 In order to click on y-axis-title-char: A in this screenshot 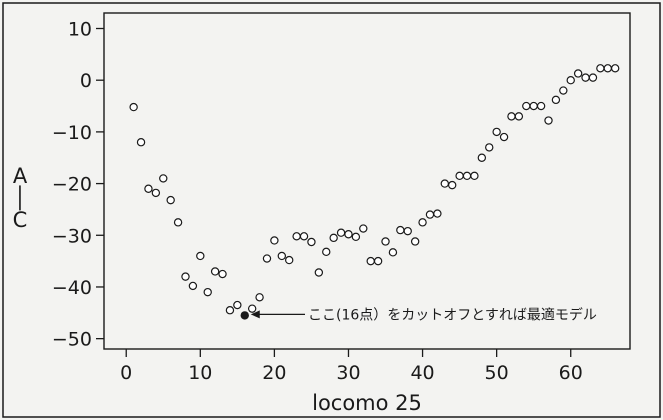, I will do `click(20, 176)`.